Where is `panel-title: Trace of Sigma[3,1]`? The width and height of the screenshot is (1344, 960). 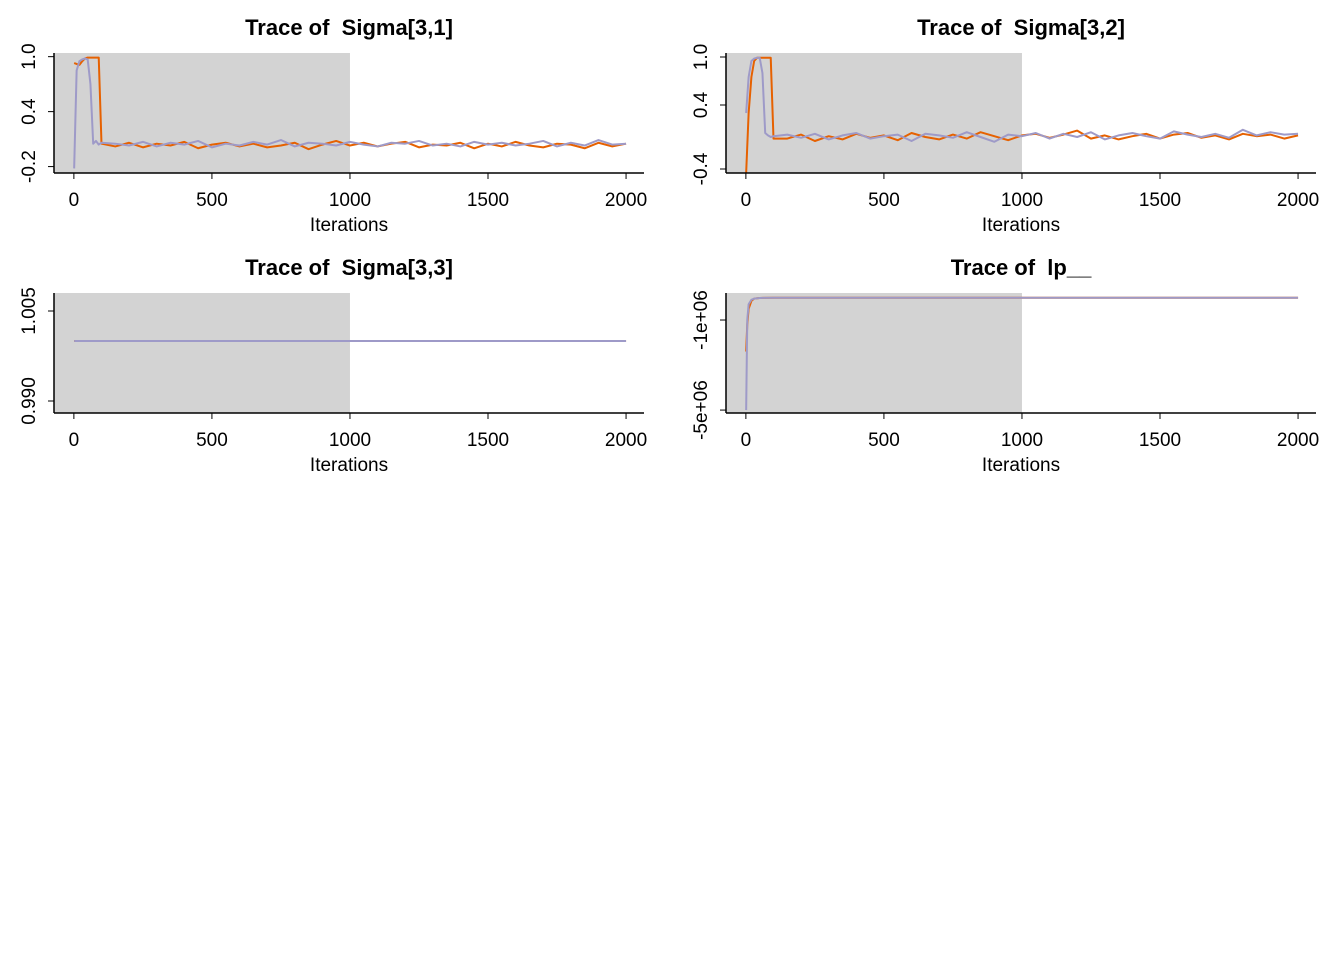 panel-title: Trace of Sigma[3,1] is located at coordinates (349, 27).